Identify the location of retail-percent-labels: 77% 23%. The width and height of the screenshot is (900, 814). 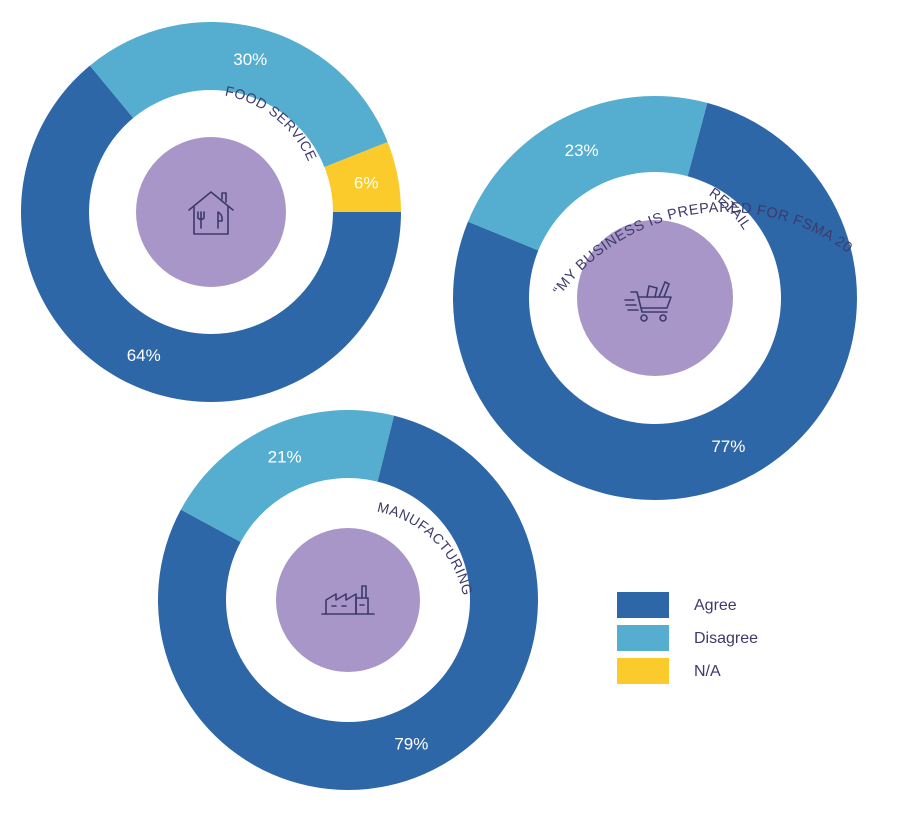
(655, 298).